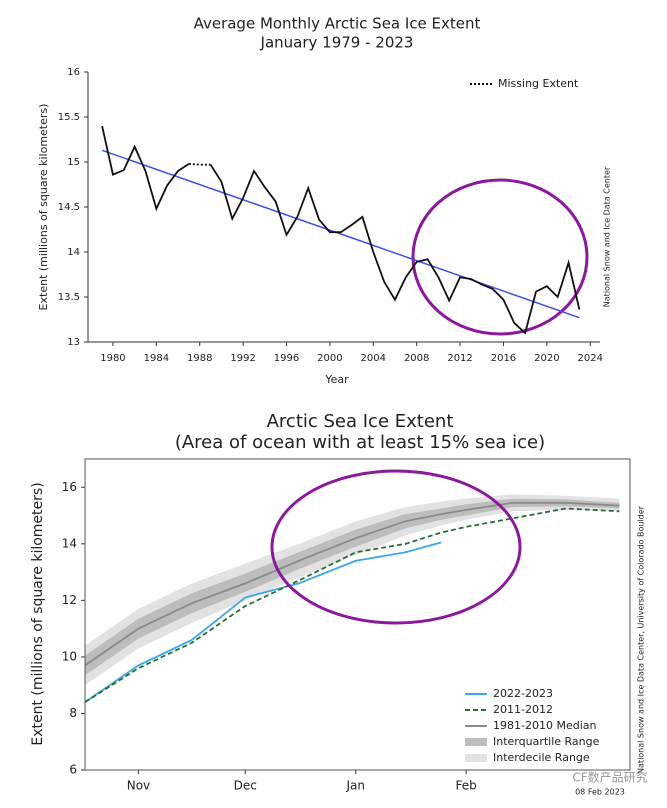 Image resolution: width=667 pixels, height=808 pixels. I want to click on x-tick-label: 1988, so click(199, 358).